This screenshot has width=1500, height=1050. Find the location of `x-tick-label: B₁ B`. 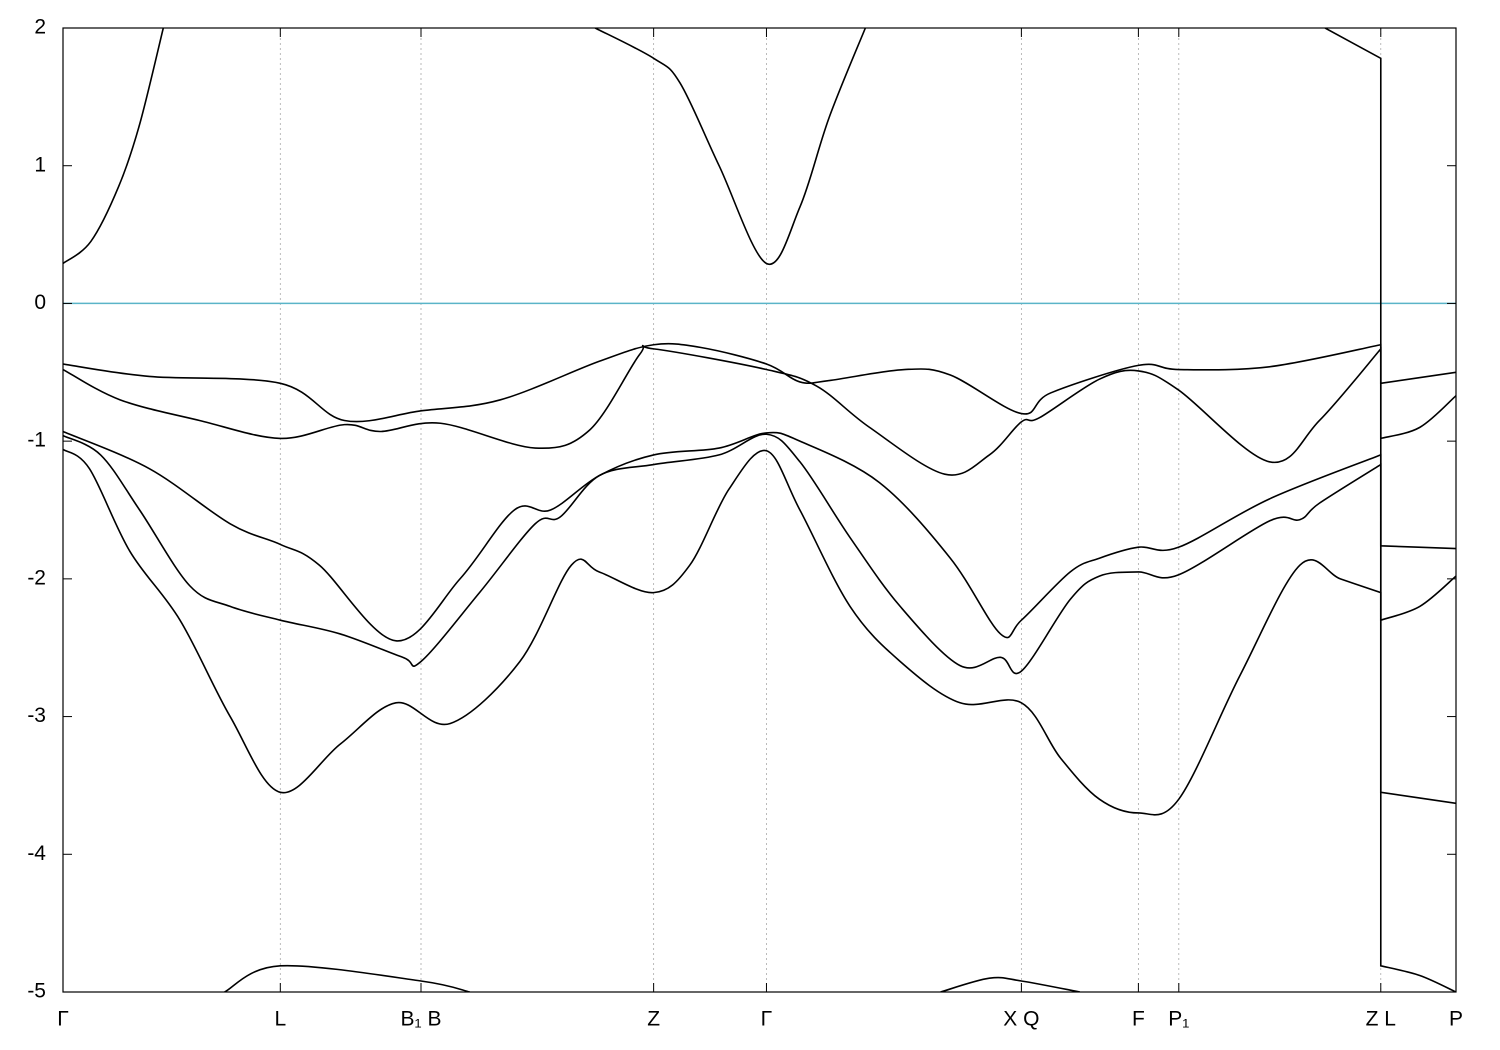

x-tick-label: B₁ B is located at coordinates (421, 1019).